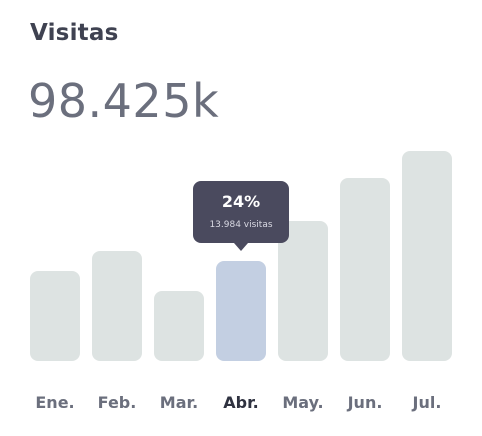 The height and width of the screenshot is (436, 482). I want to click on x-label-jul: Jul., so click(427, 402).